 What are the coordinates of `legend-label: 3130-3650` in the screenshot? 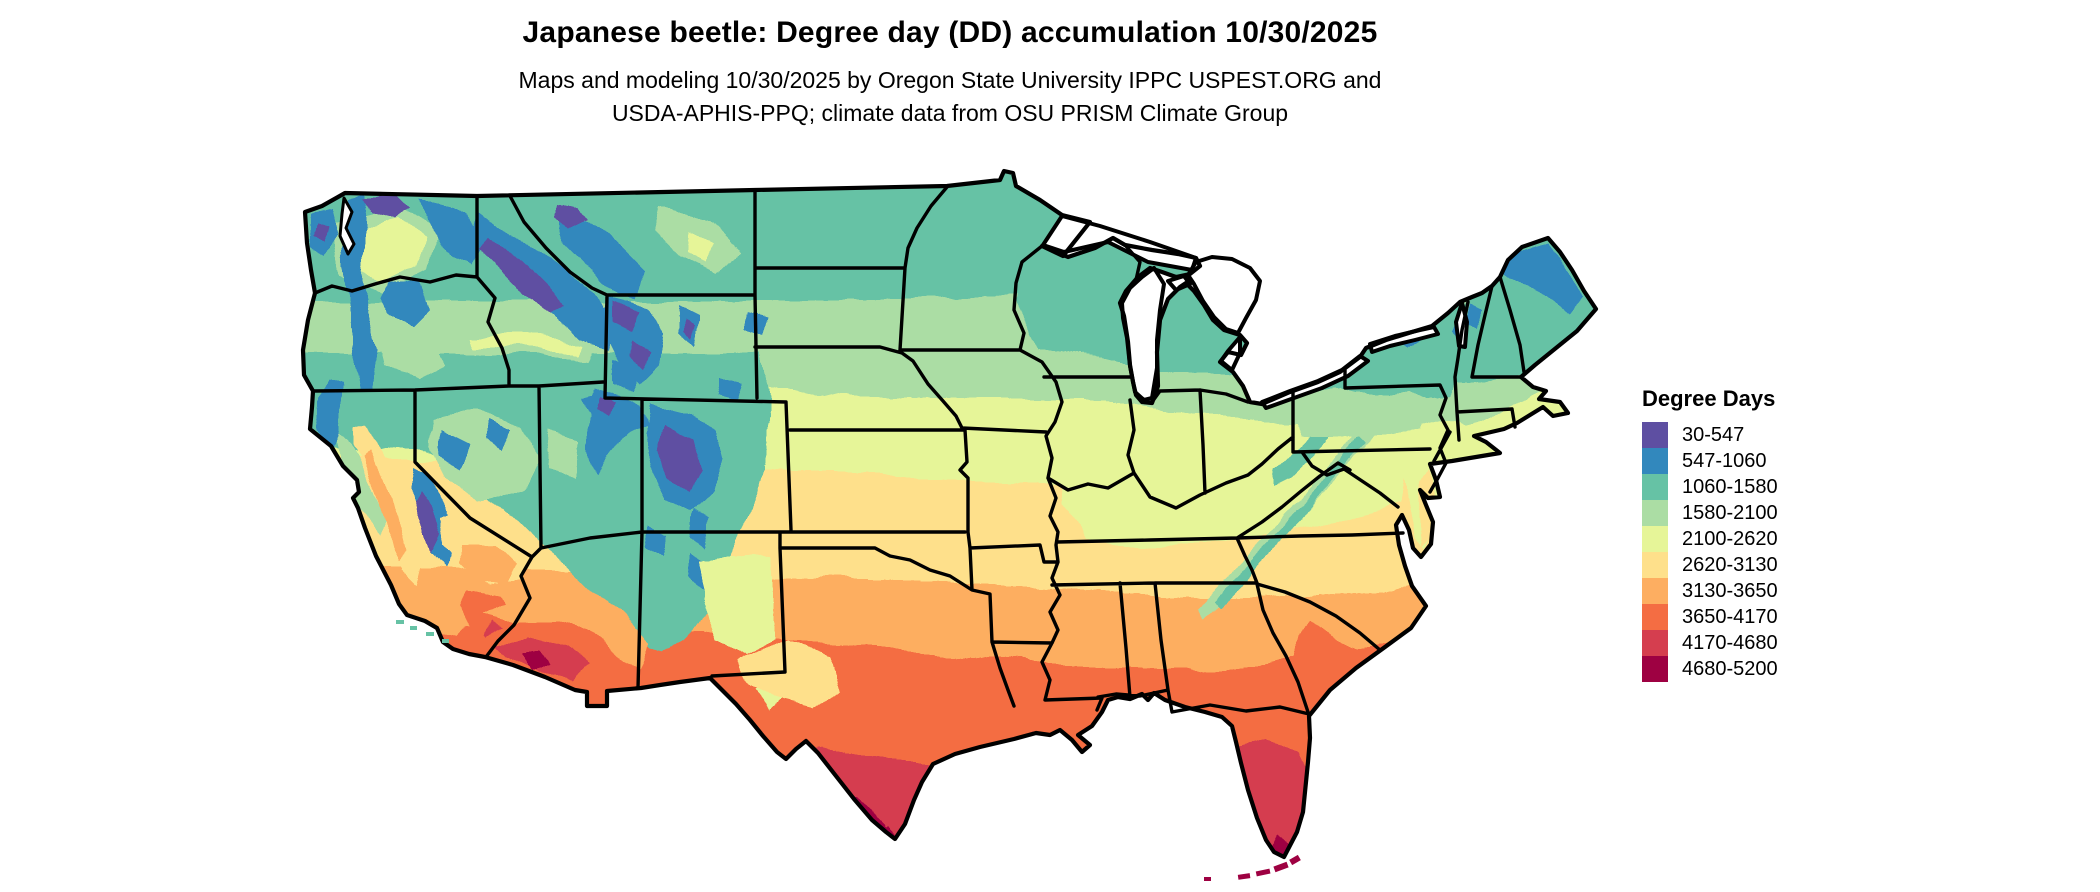 It's located at (1730, 590).